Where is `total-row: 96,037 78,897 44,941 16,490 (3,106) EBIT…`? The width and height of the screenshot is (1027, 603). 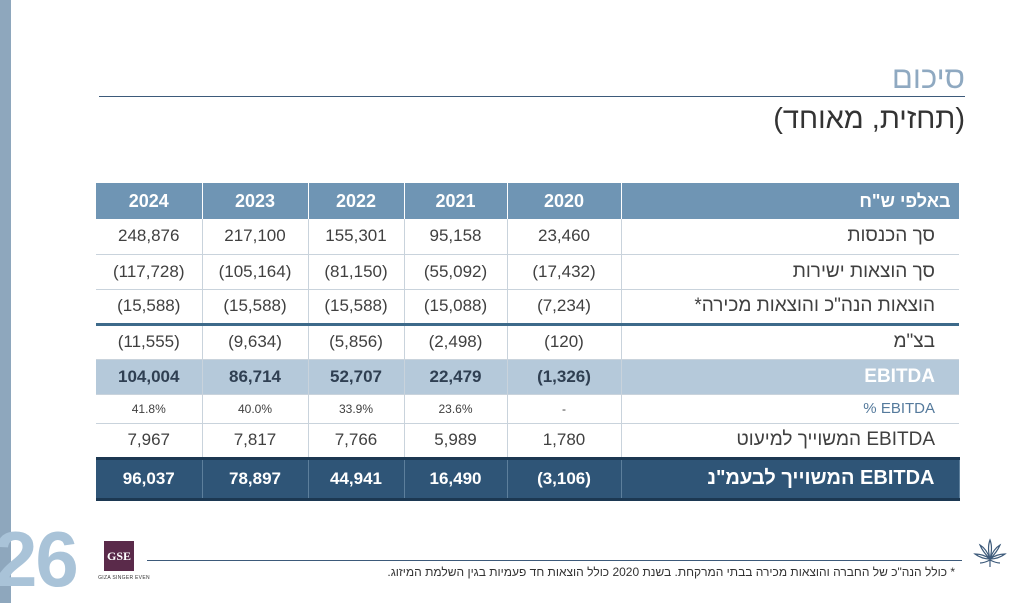 total-row: 96,037 78,897 44,941 16,490 (3,106) EBIT… is located at coordinates (528, 478).